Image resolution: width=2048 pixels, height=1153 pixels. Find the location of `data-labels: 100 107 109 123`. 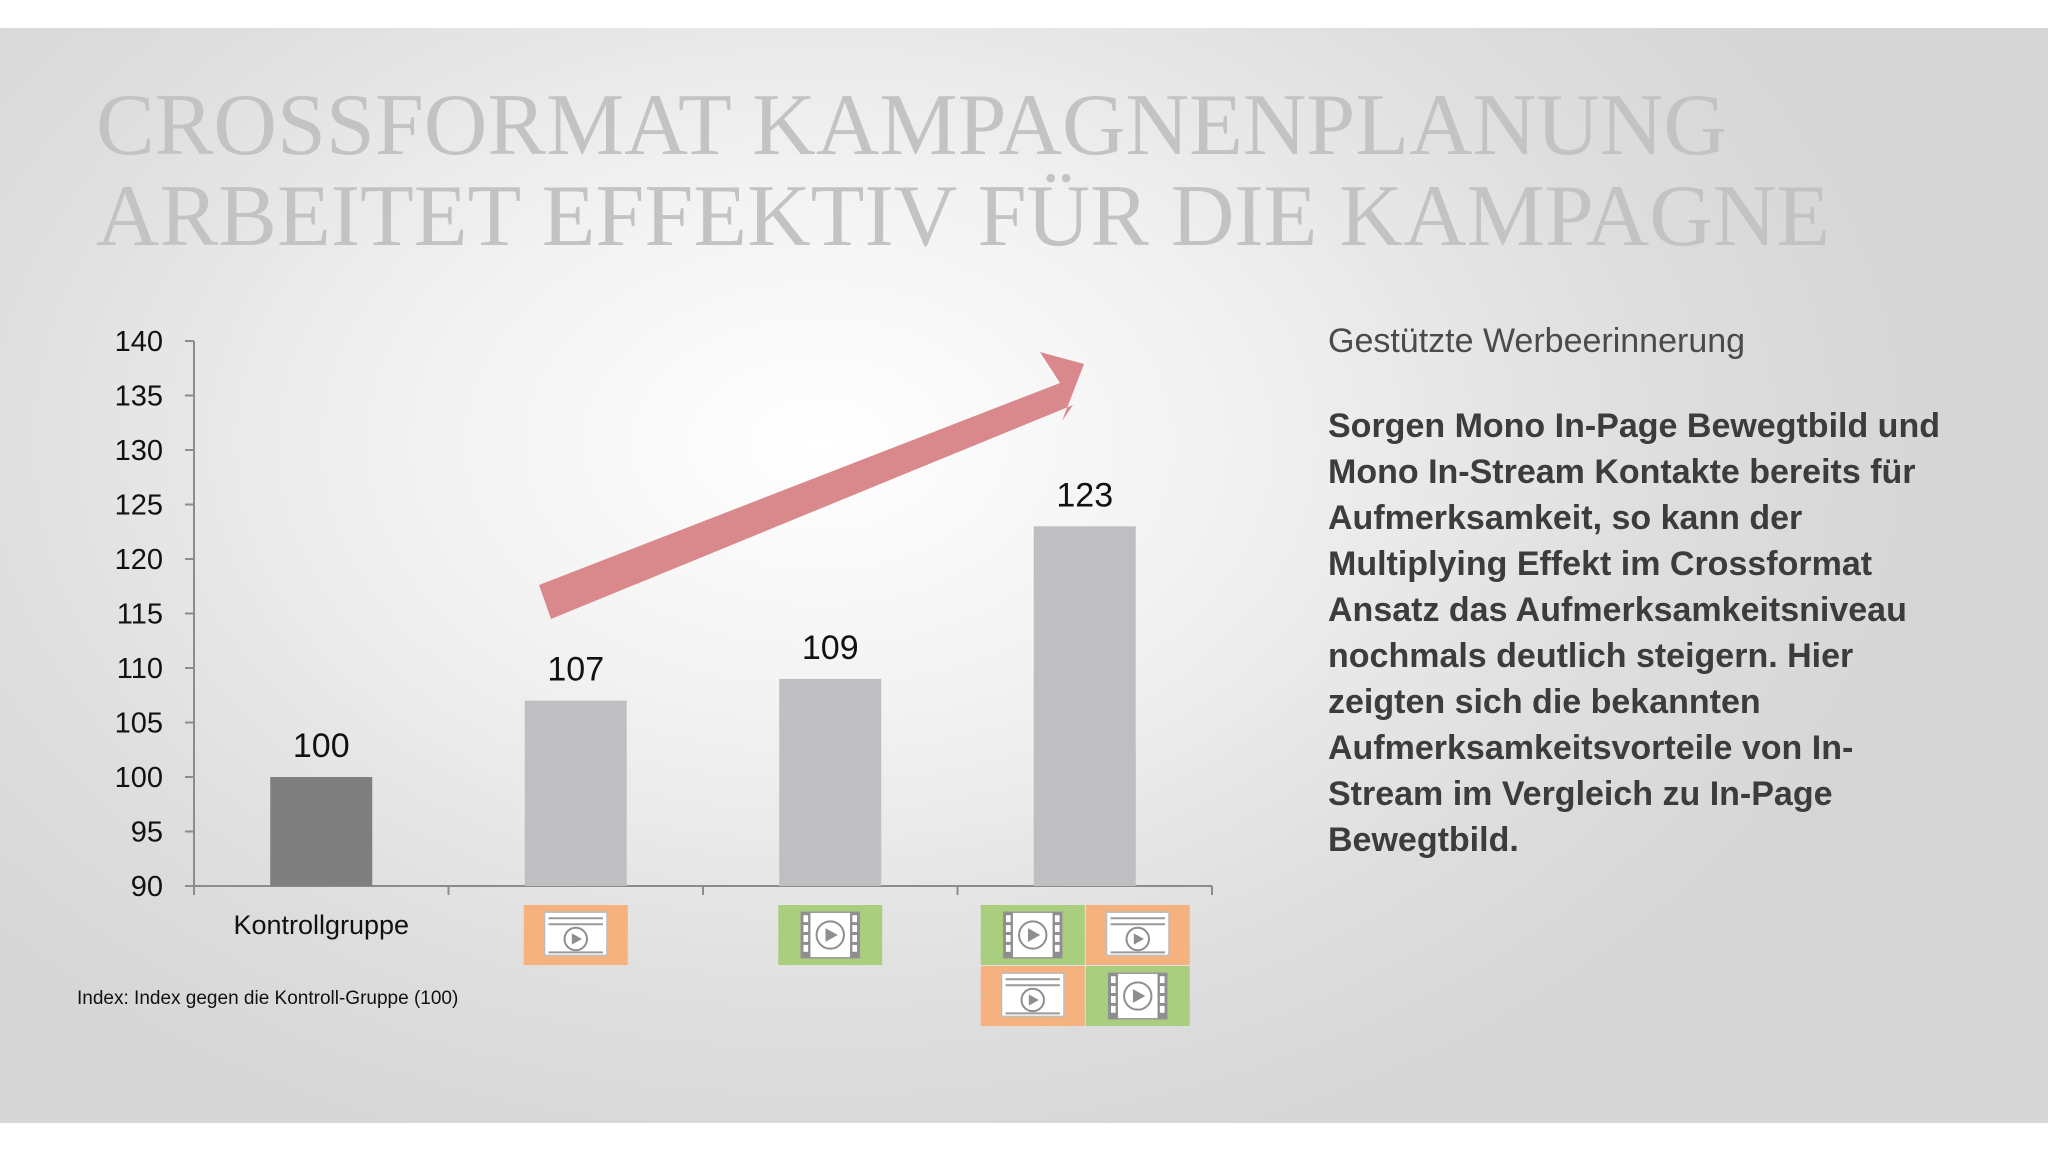

data-labels: 100 107 109 123 is located at coordinates (703, 620).